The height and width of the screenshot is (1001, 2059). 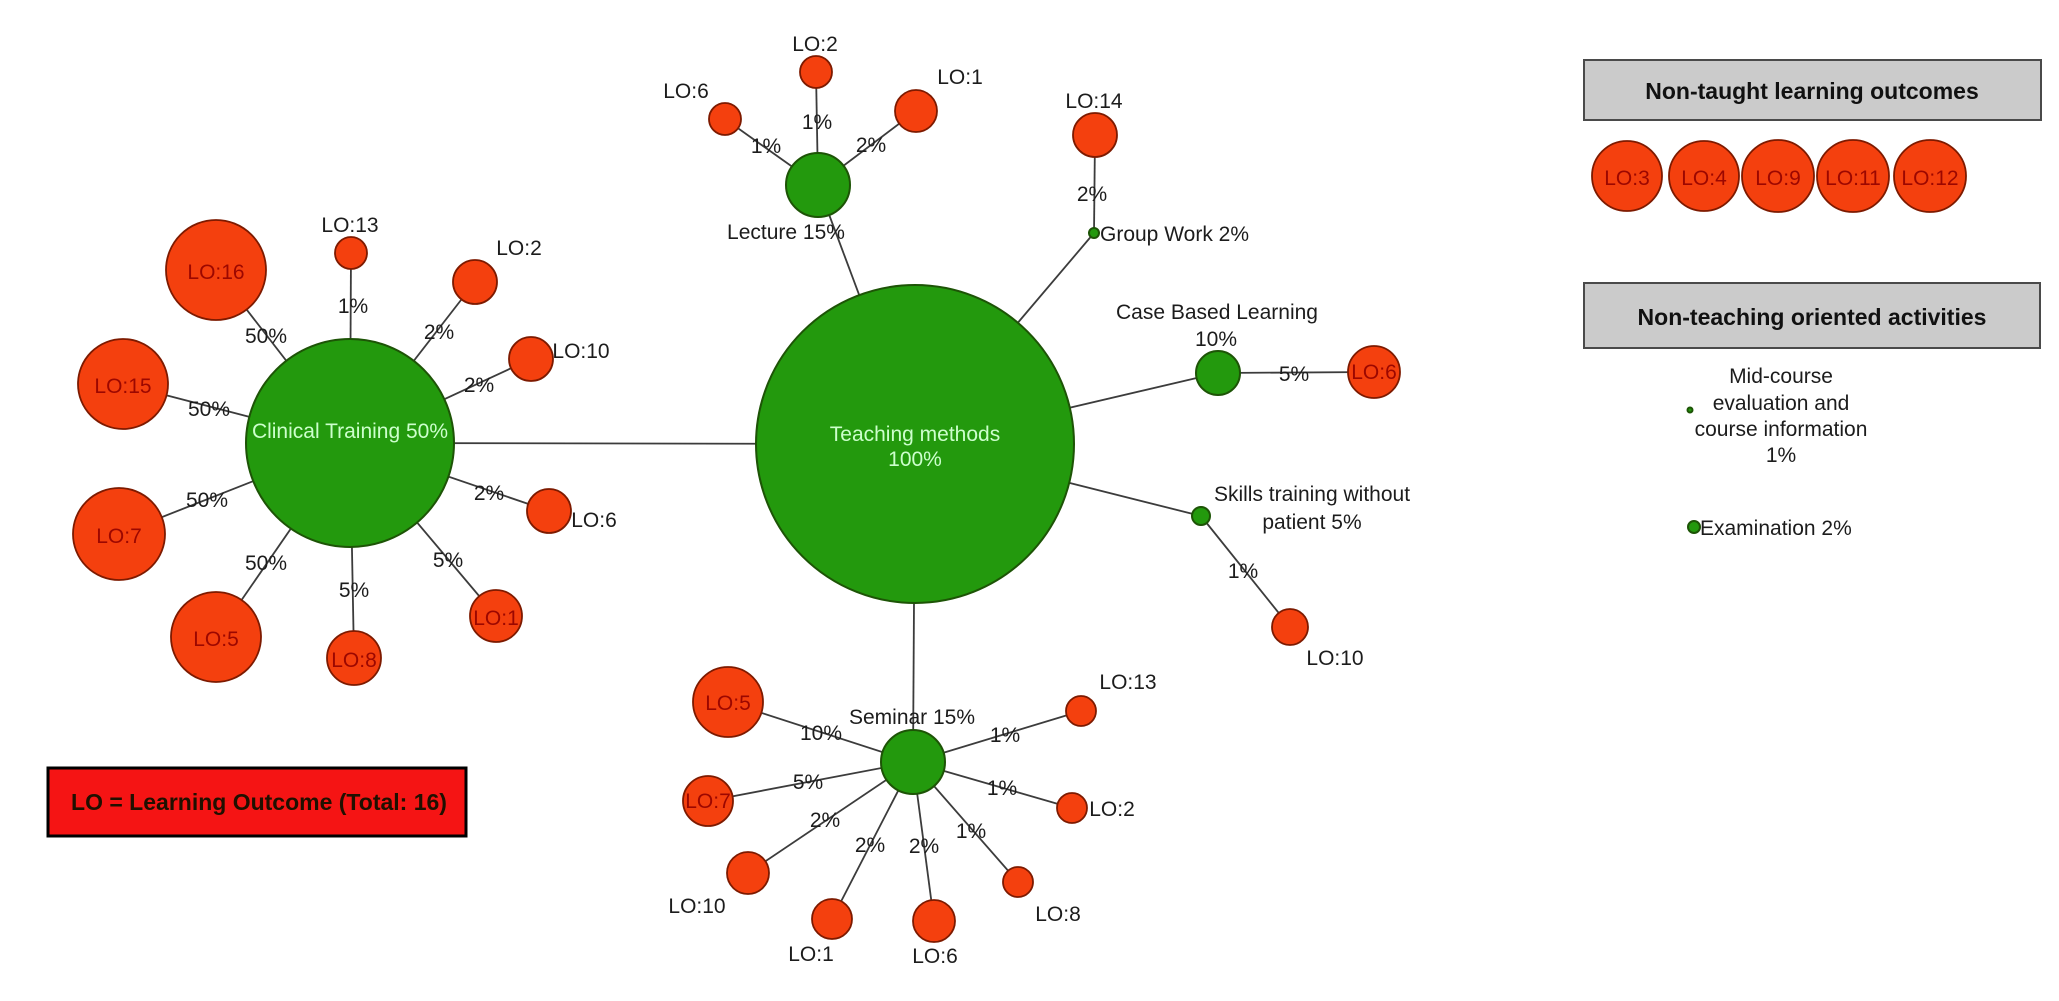 What do you see at coordinates (350, 431) in the screenshot?
I see `svg-text: Clinical Training 50%` at bounding box center [350, 431].